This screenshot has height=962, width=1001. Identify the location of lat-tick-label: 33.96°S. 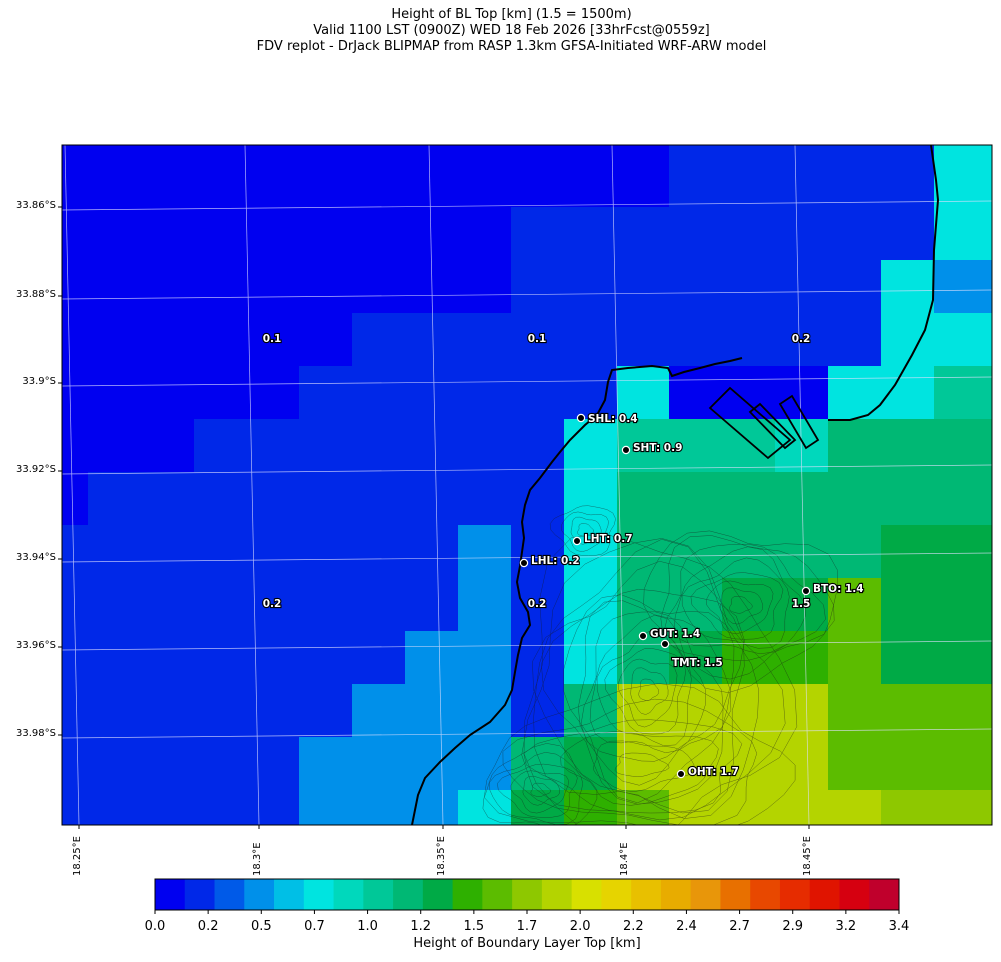
(36, 645).